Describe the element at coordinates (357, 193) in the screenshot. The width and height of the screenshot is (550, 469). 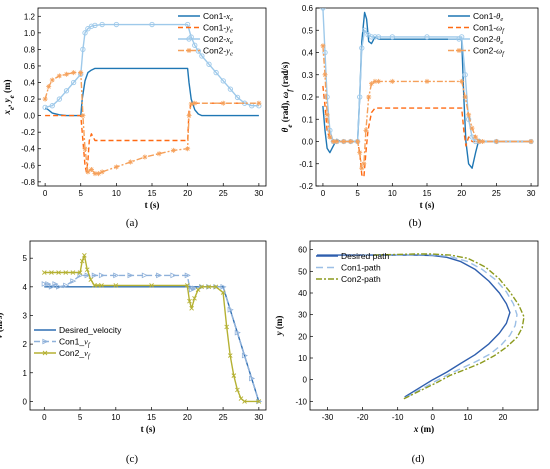
I see `panel-b-xtick-label-1: 5` at that location.